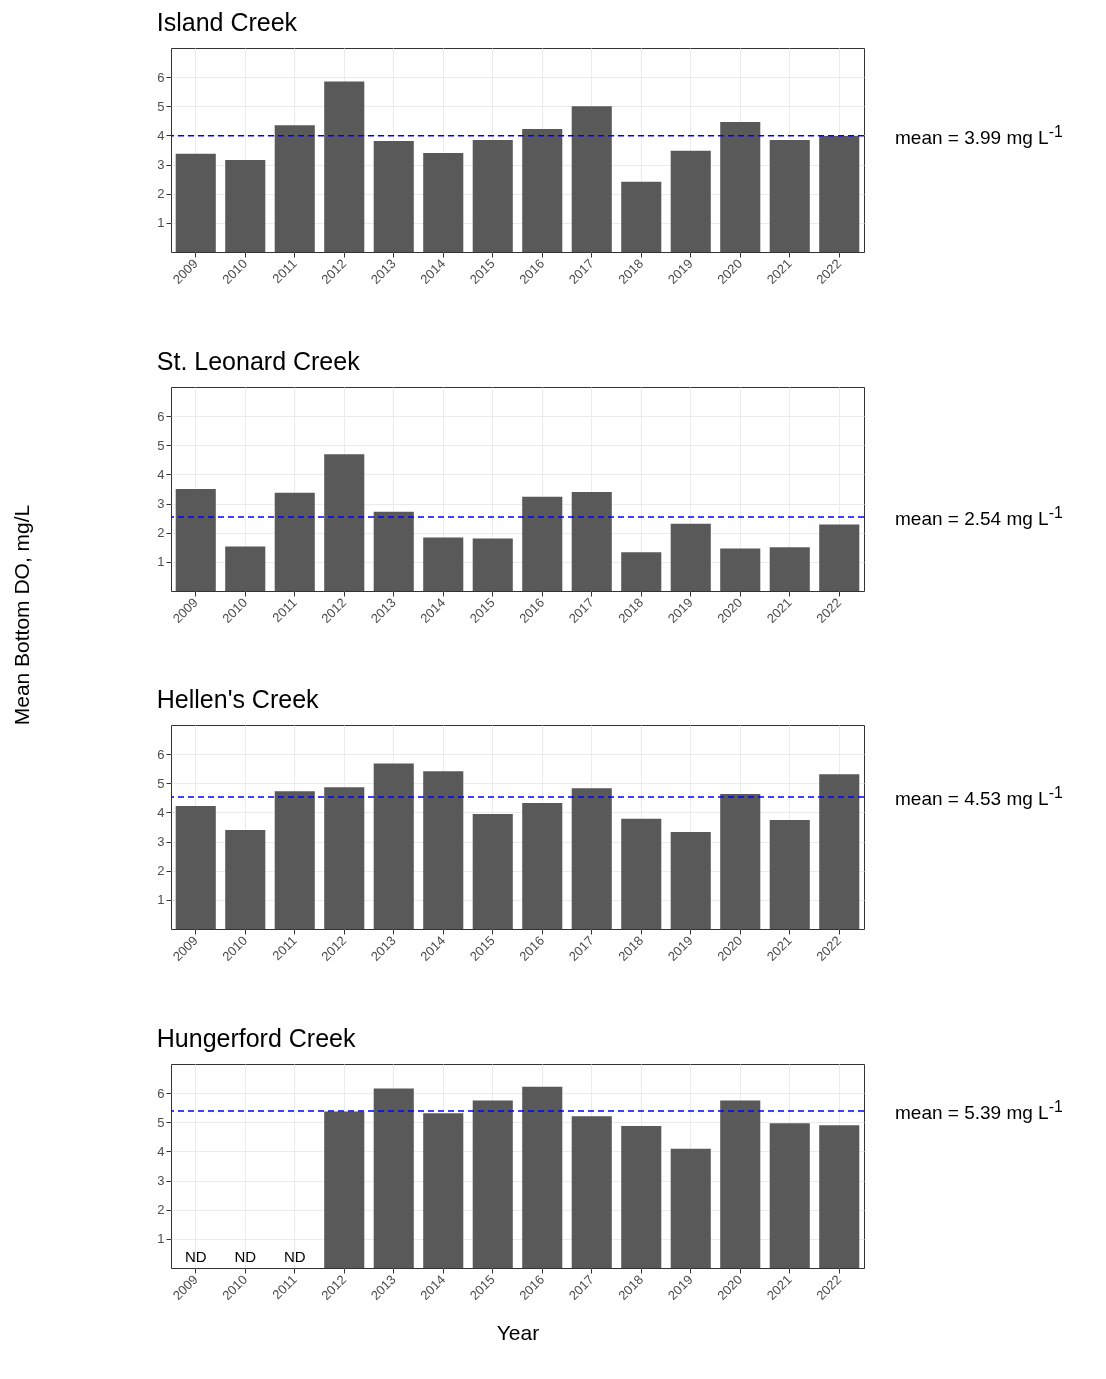 The image size is (1106, 1379). I want to click on x-axis-title: Year, so click(518, 1332).